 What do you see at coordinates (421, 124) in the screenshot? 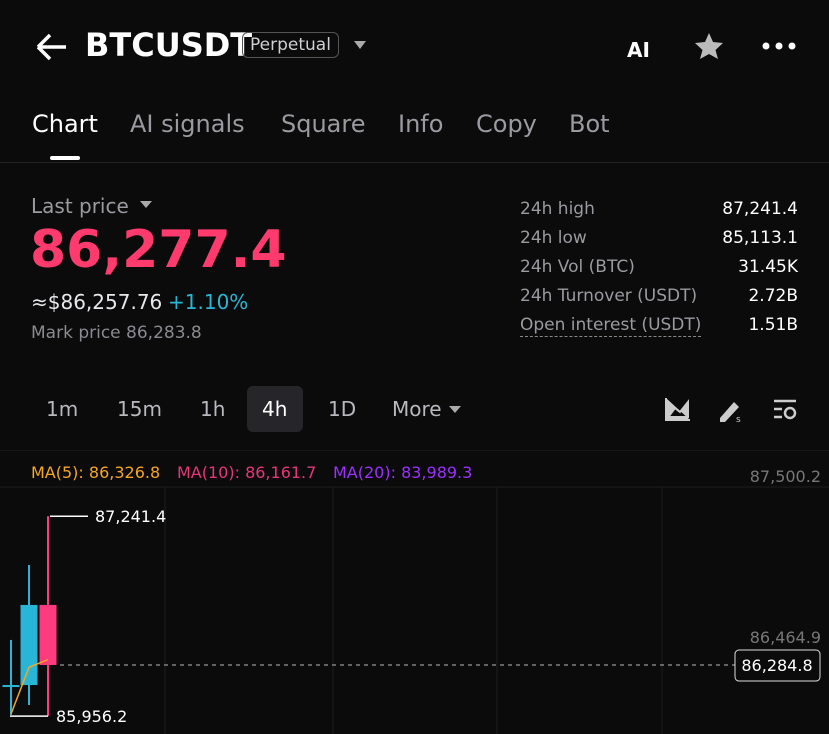
I see `tab: Info` at bounding box center [421, 124].